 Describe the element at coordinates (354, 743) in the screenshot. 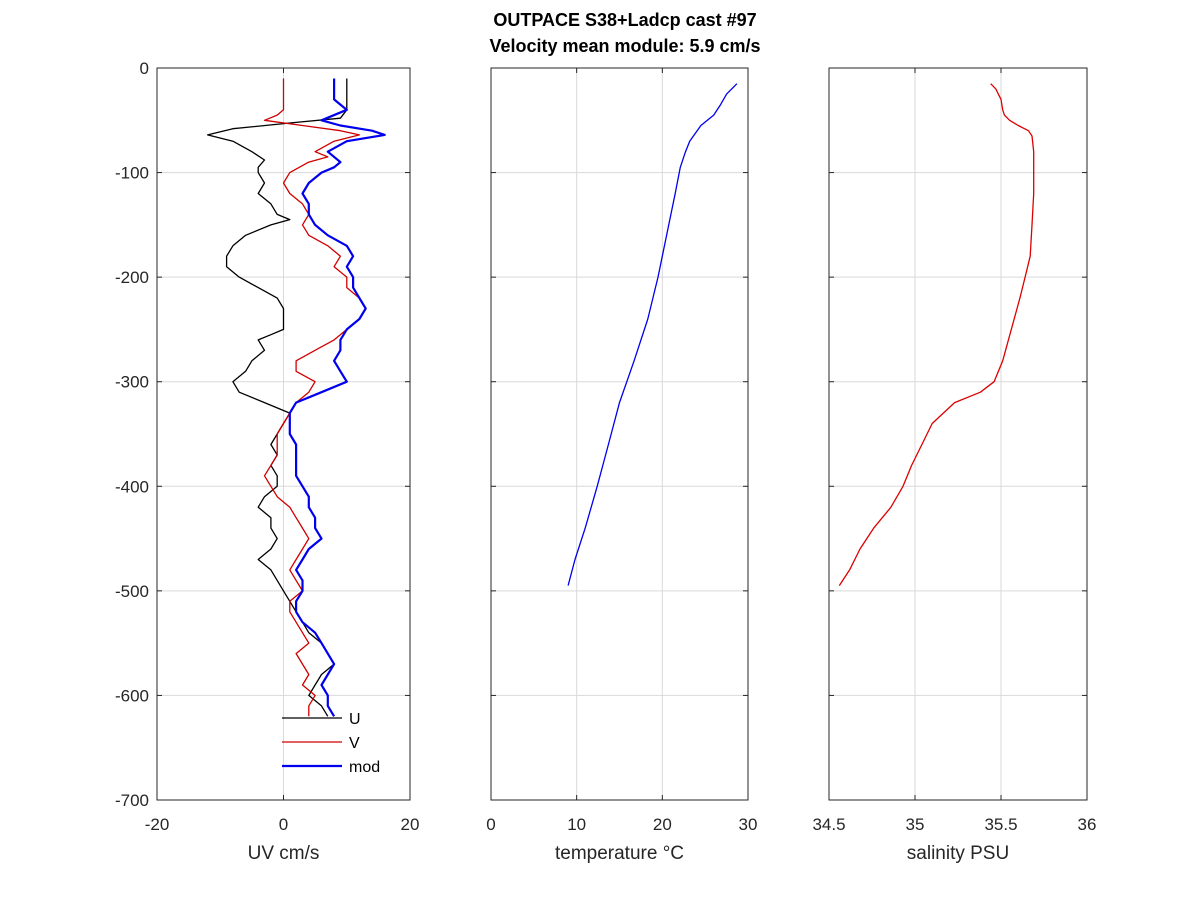

I see `legend-label-v: V` at that location.